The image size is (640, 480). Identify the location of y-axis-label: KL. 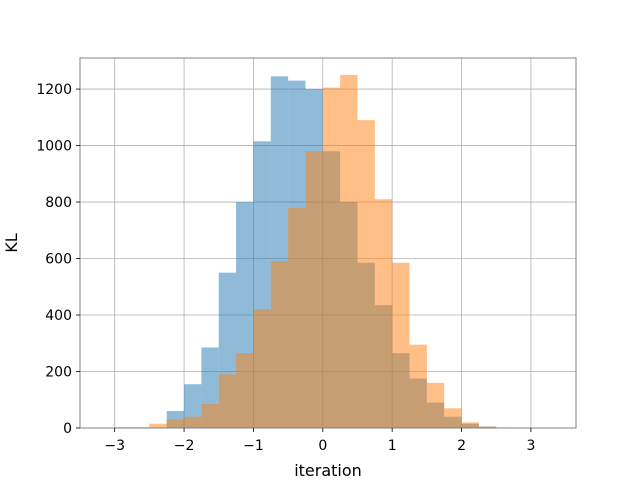
(11, 242).